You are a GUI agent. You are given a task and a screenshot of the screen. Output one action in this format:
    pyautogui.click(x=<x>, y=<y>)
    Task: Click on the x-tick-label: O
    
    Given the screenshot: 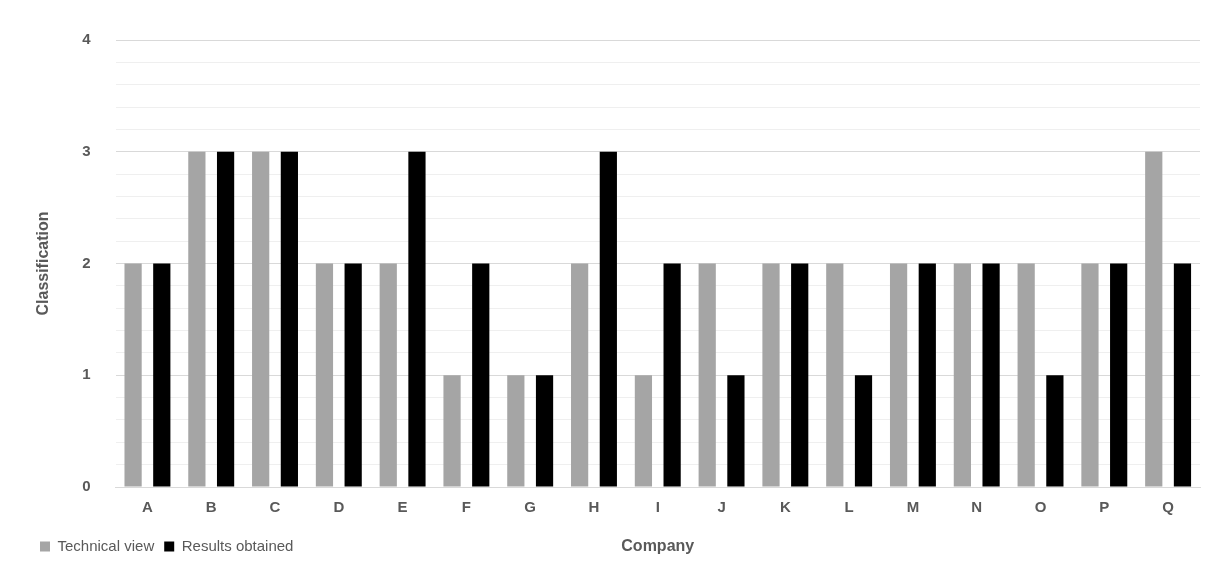 What is the action you would take?
    pyautogui.click(x=1040, y=507)
    